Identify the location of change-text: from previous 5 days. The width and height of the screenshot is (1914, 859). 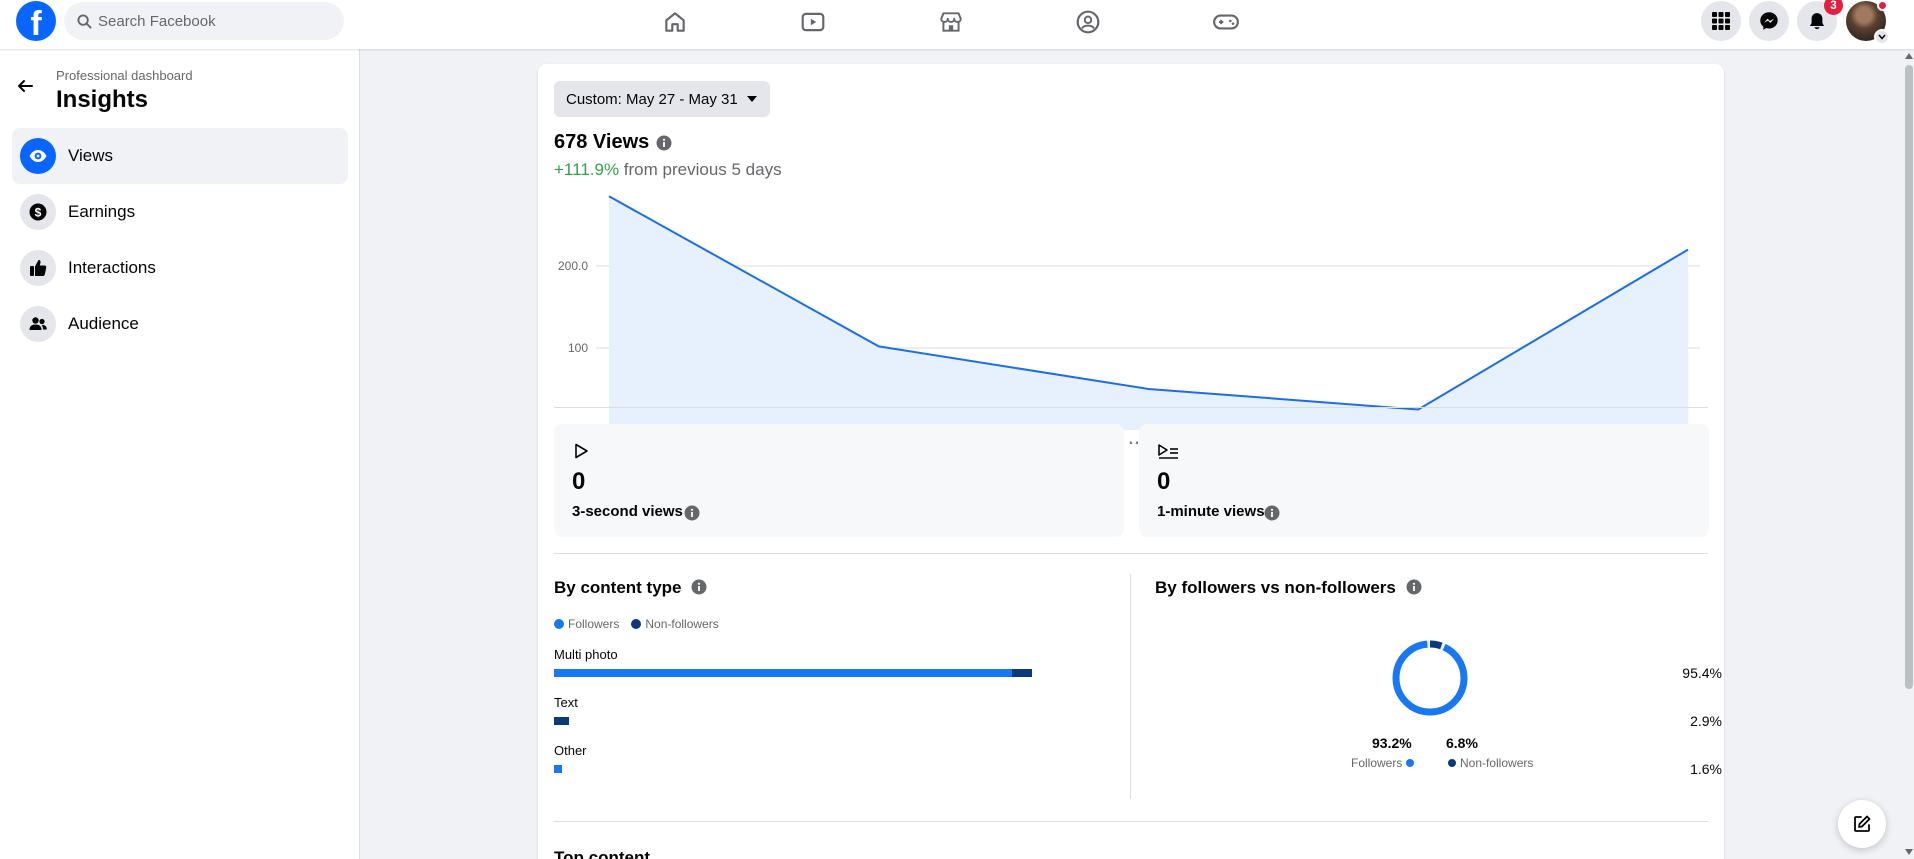
(702, 169).